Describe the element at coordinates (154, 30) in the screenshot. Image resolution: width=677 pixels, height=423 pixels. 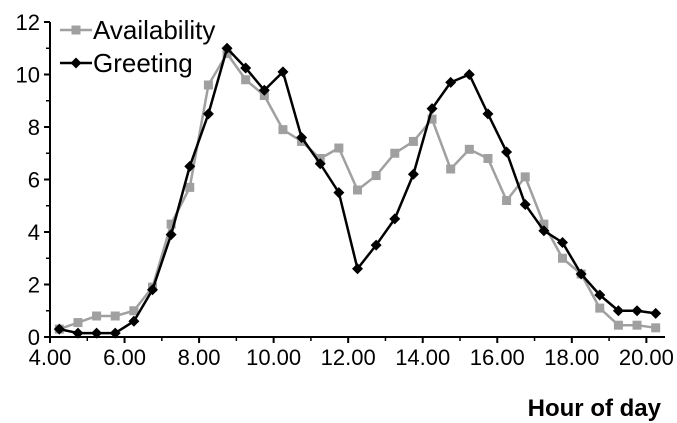
I see `legend-label-availability: Availability` at that location.